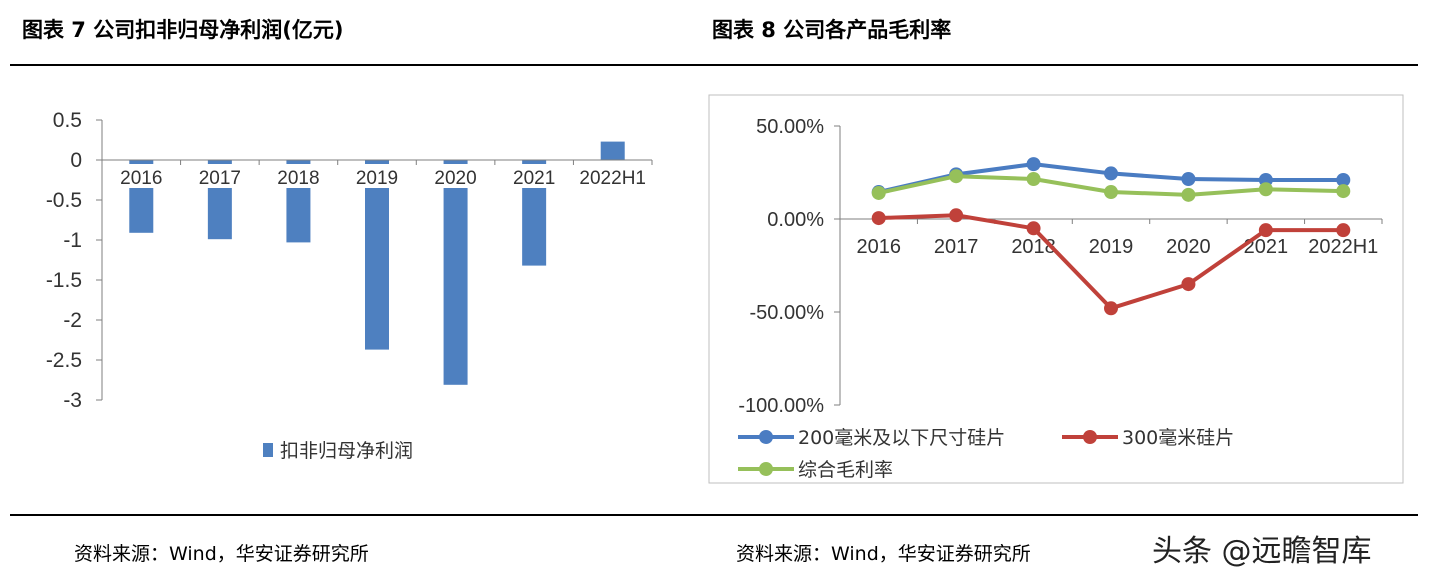 The width and height of the screenshot is (1432, 576). I want to click on series-2-point-2020, so click(1188, 194).